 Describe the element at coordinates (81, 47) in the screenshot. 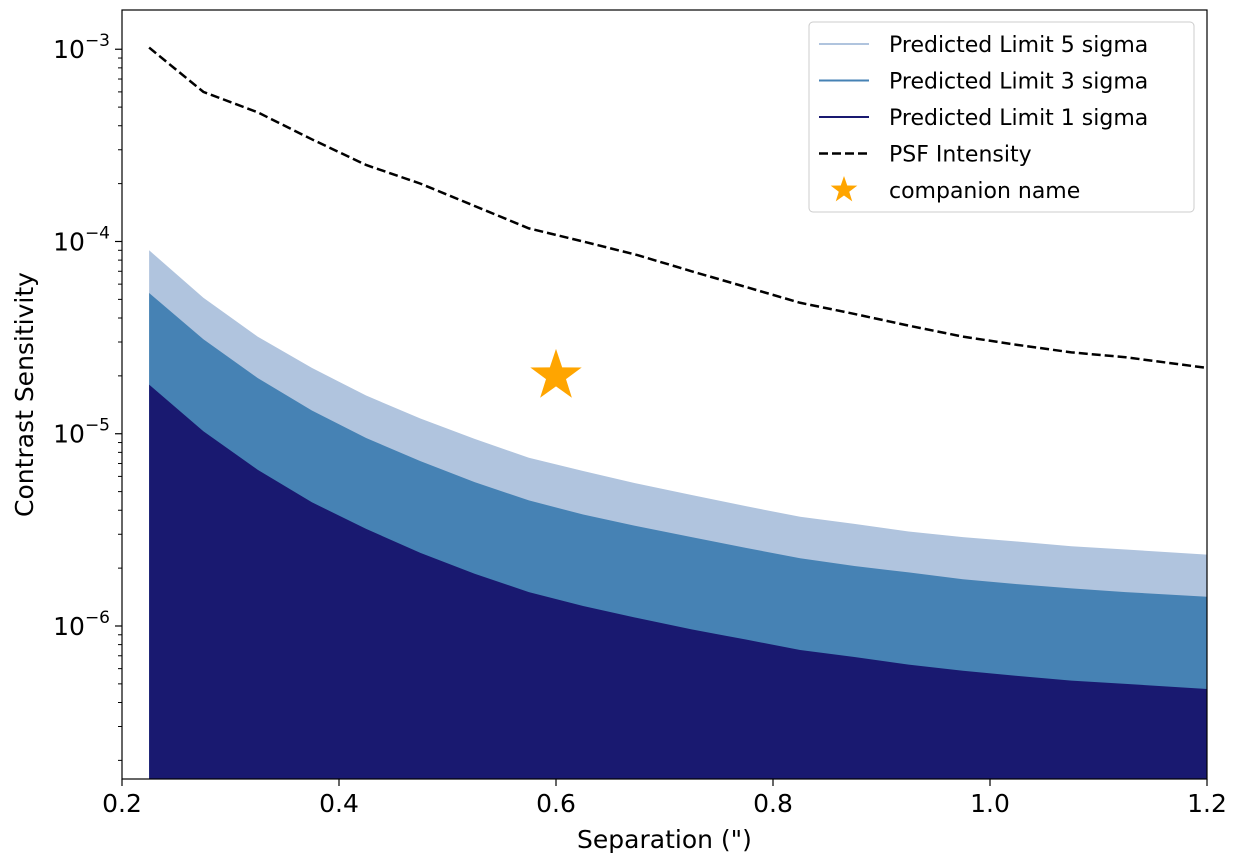

I see `y-tick-label: 10⁻³` at that location.